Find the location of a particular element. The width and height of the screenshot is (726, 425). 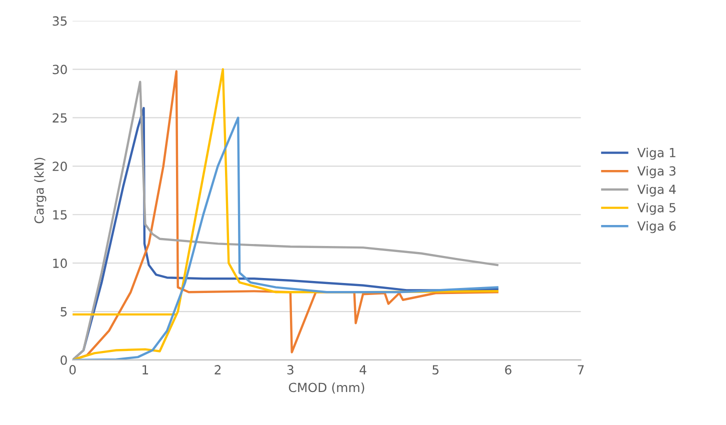

x-tick-label: 0 is located at coordinates (72, 370).